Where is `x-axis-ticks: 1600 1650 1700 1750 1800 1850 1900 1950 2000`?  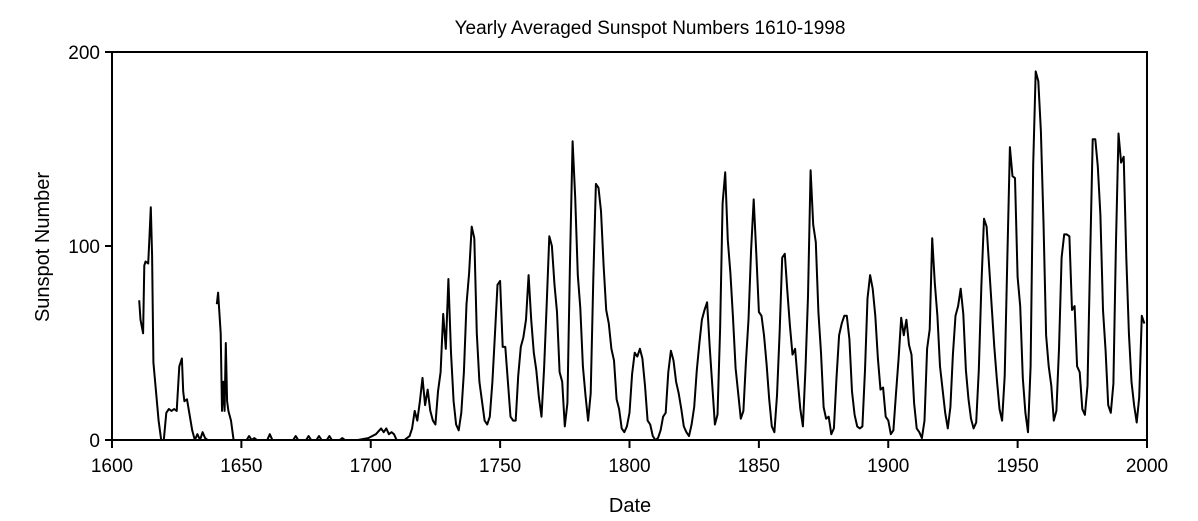 x-axis-ticks: 1600 1650 1700 1750 1800 1850 1900 1950 2000 is located at coordinates (629, 458).